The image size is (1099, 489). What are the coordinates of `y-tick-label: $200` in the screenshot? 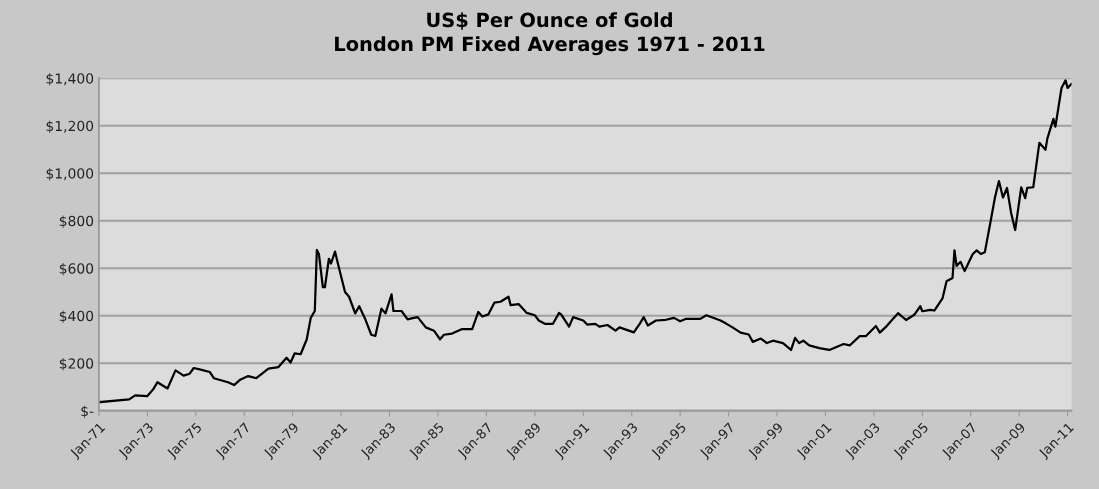 It's located at (76, 364).